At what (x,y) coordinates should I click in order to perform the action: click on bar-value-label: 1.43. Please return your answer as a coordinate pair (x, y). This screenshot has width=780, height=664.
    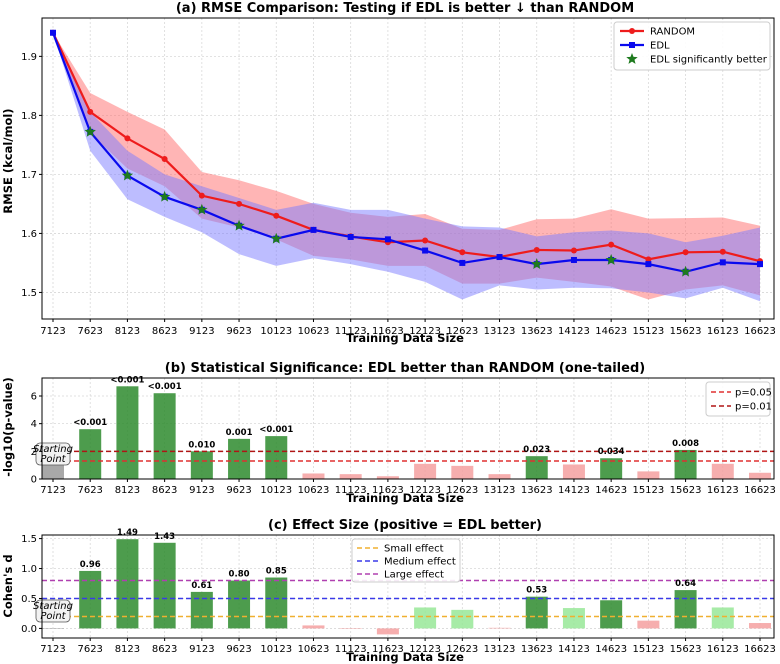
    Looking at the image, I should click on (164, 537).